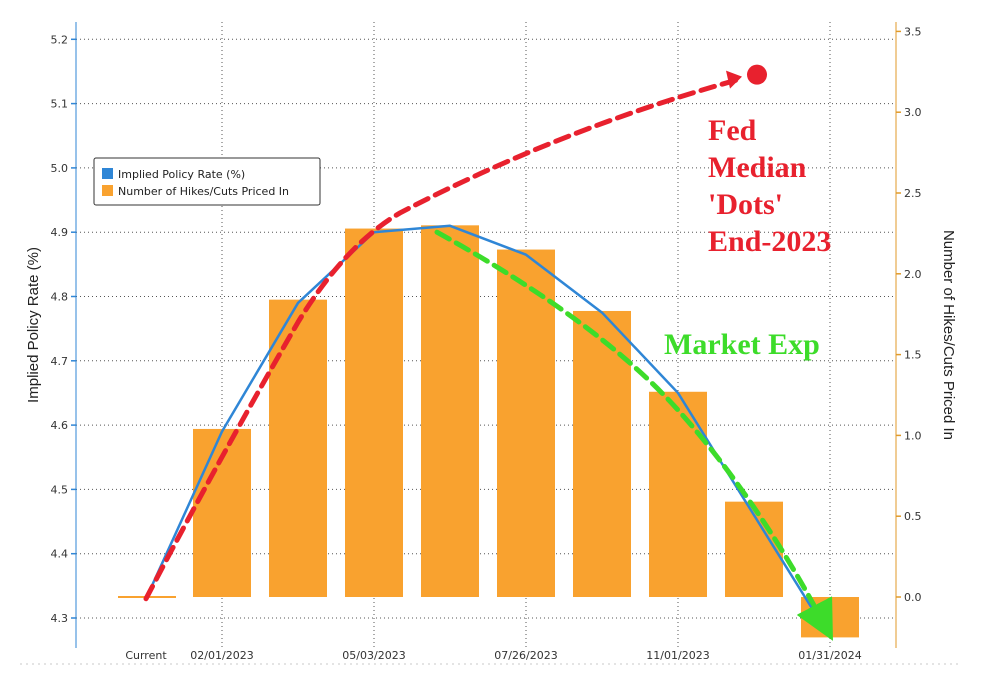 The height and width of the screenshot is (686, 982). I want to click on left-tick-label: 4.9, so click(60, 232).